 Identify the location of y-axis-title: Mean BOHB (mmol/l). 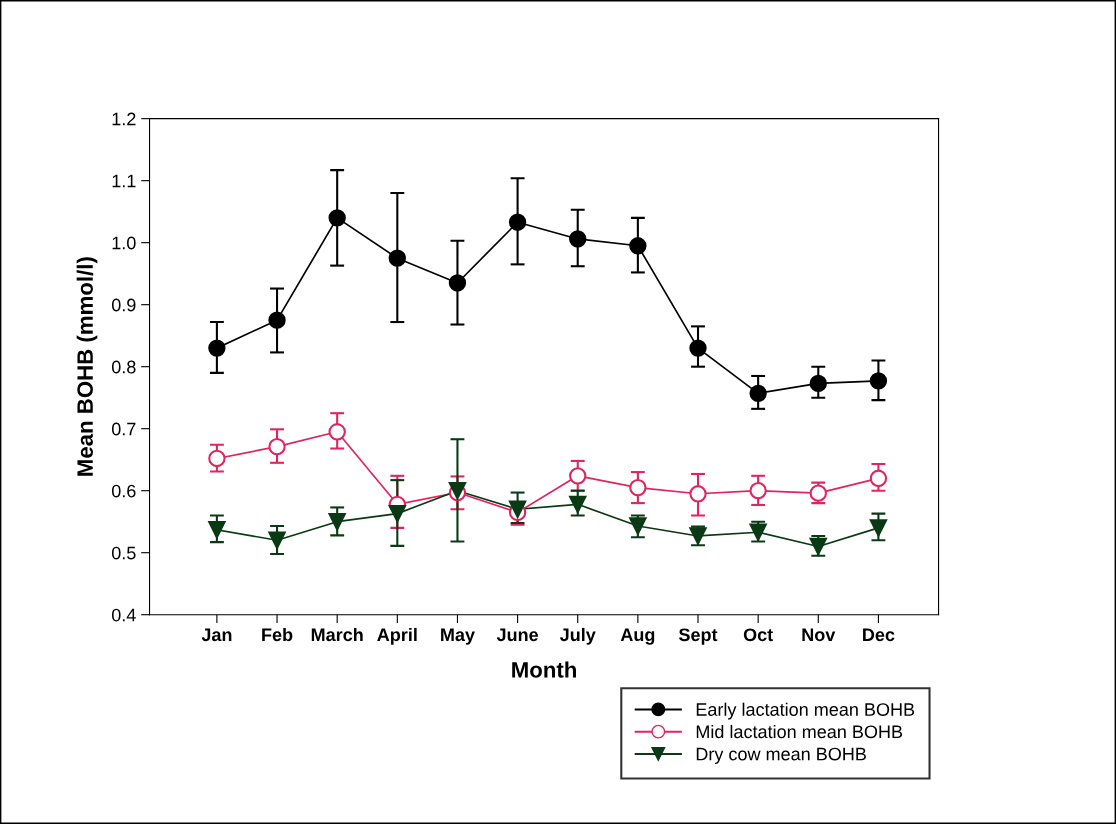
(87, 366).